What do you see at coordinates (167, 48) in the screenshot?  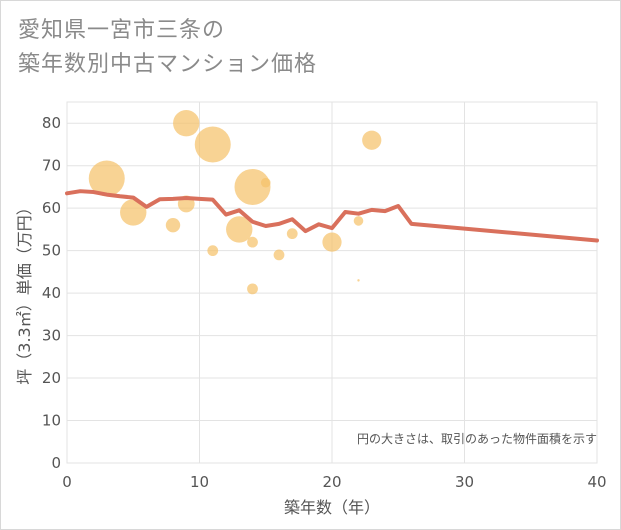 I see `chart-title: 愛知県一宮市三条の 築年数別中古マンション価格` at bounding box center [167, 48].